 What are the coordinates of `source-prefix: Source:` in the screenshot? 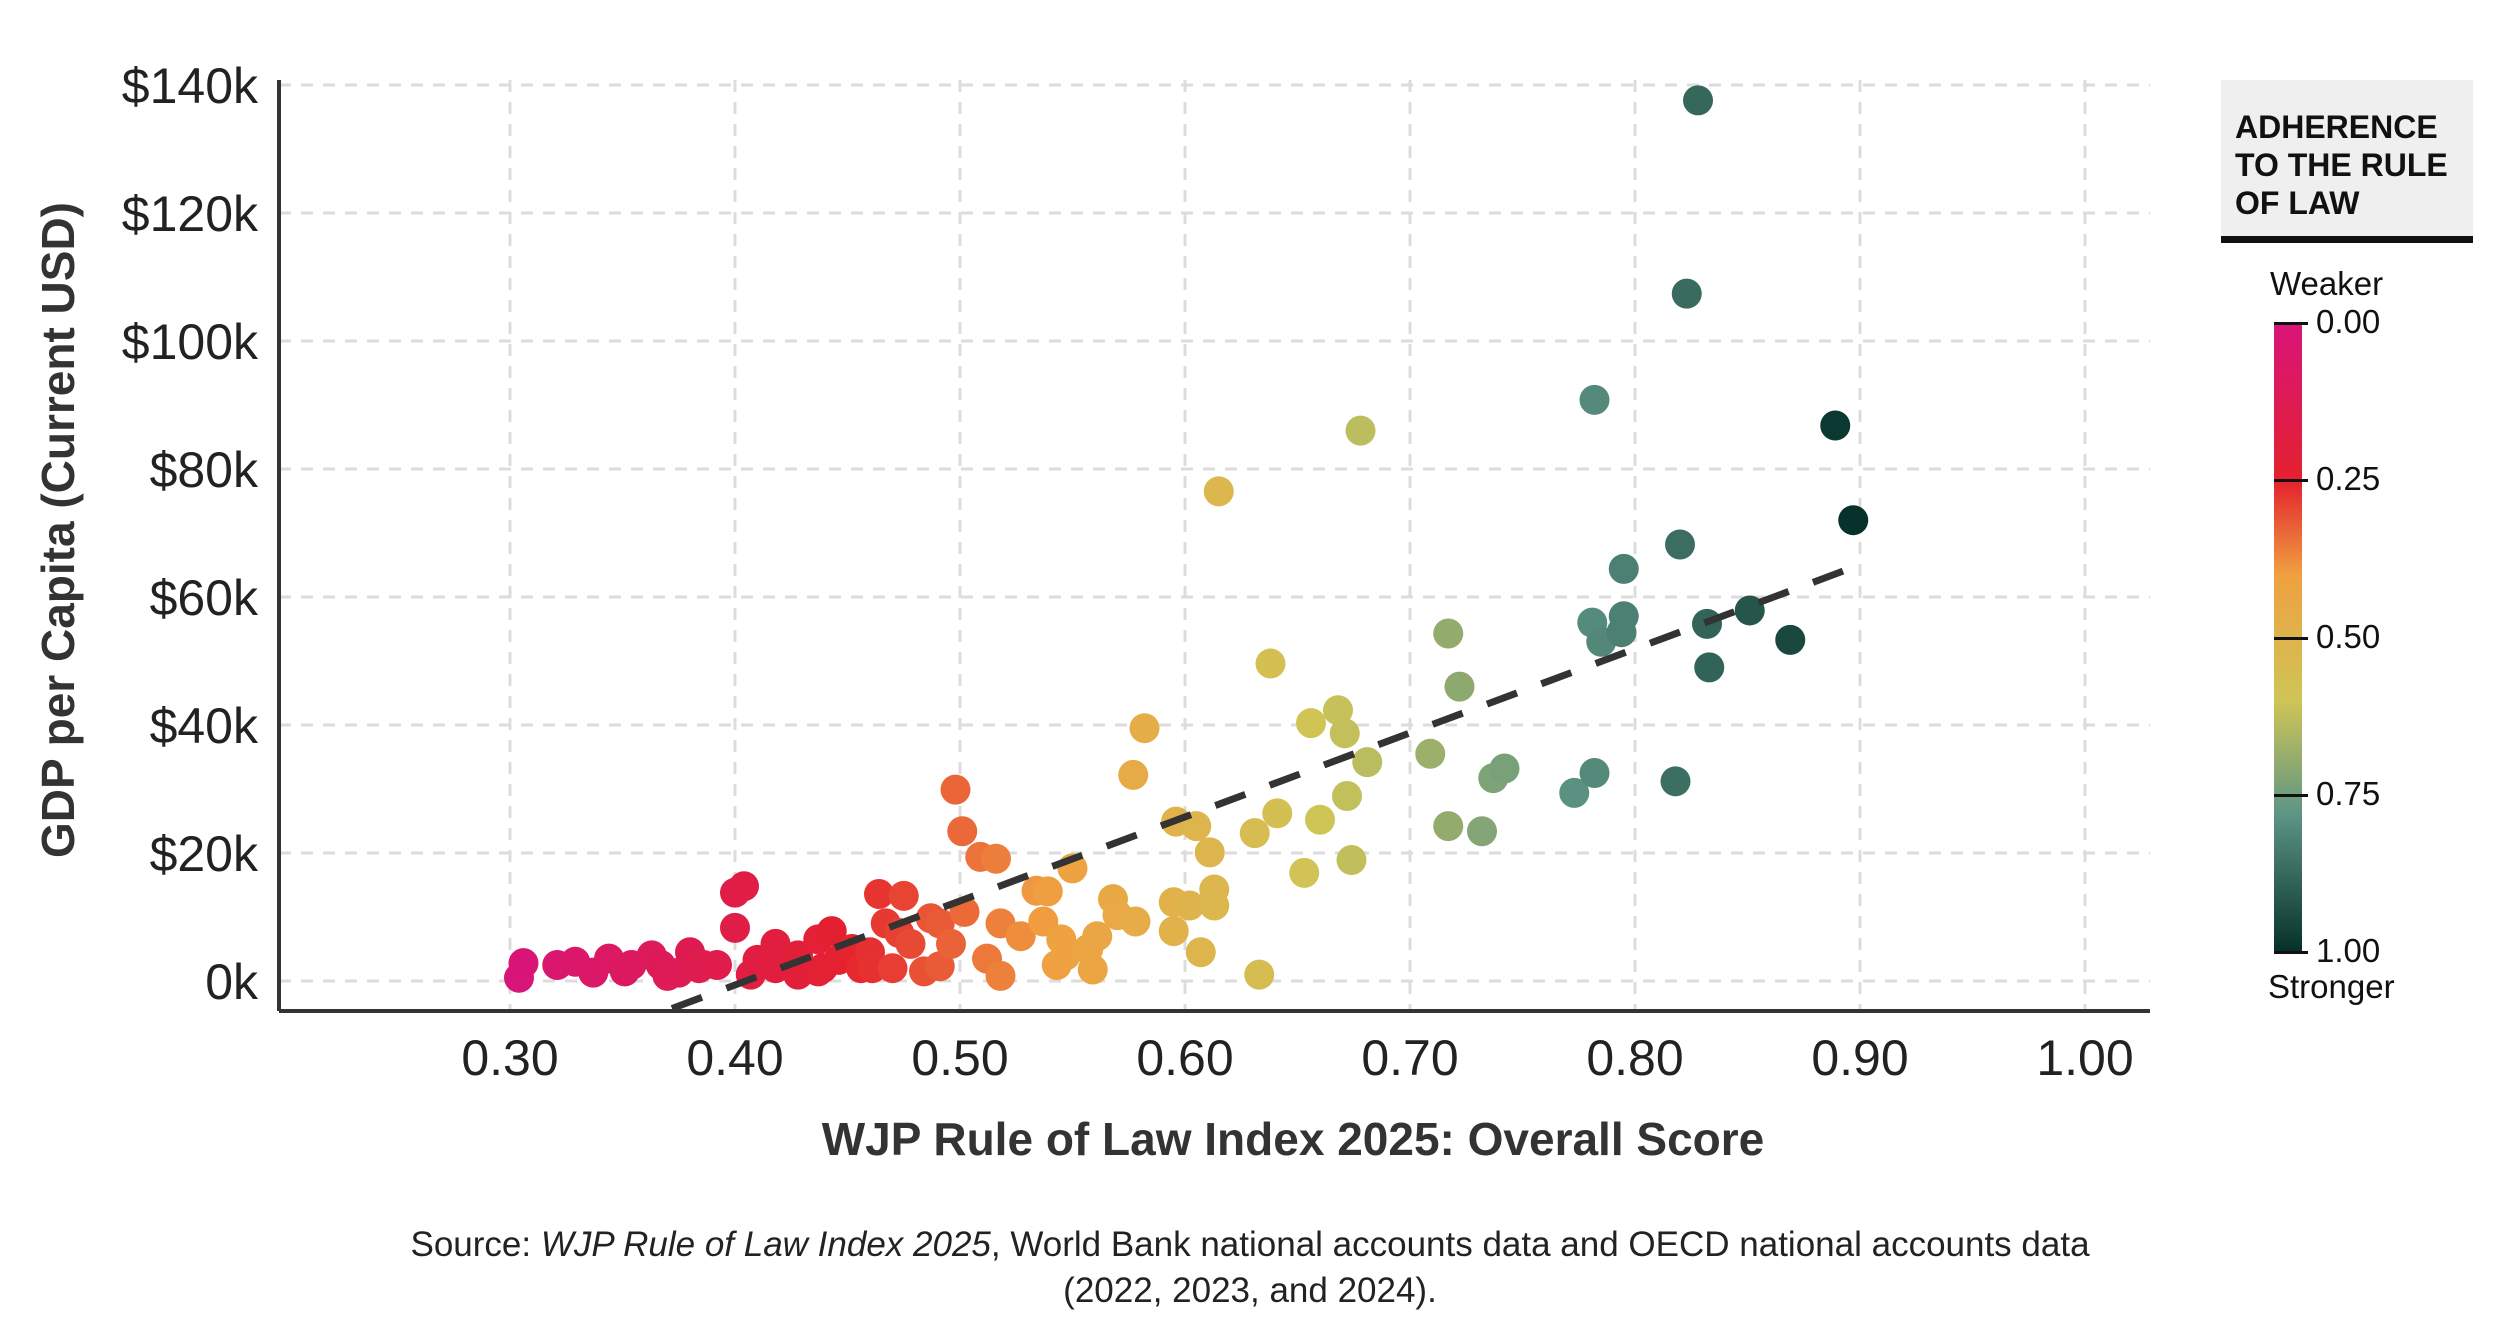 It's located at (475, 1244).